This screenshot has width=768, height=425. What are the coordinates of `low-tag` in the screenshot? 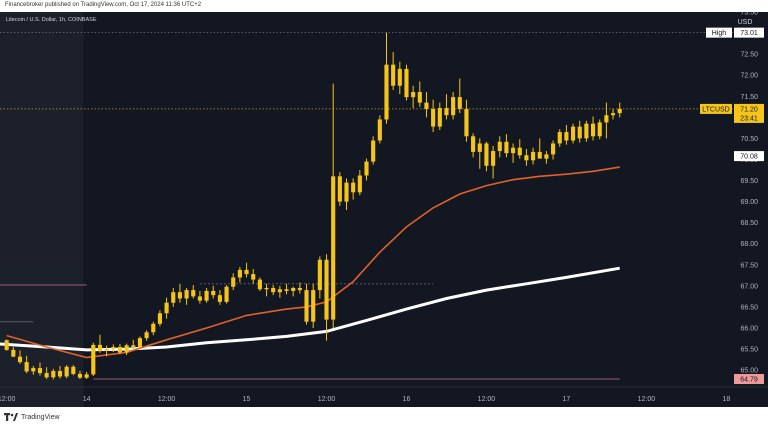 It's located at (749, 378).